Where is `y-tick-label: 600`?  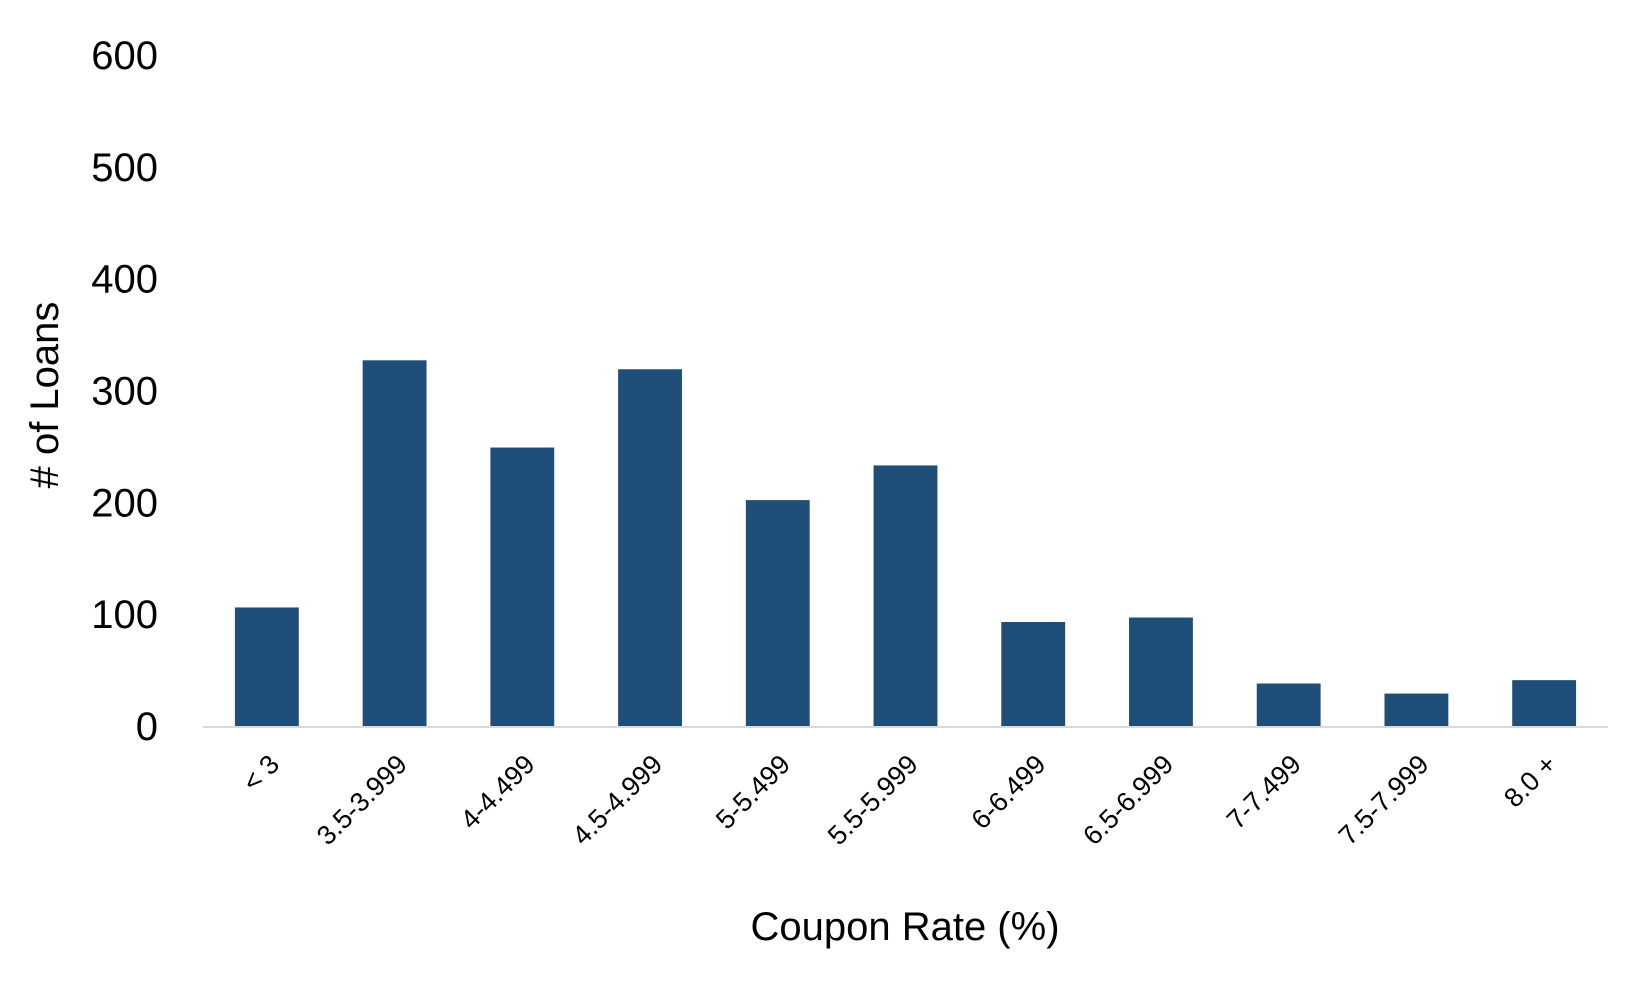 y-tick-label: 600 is located at coordinates (124, 56).